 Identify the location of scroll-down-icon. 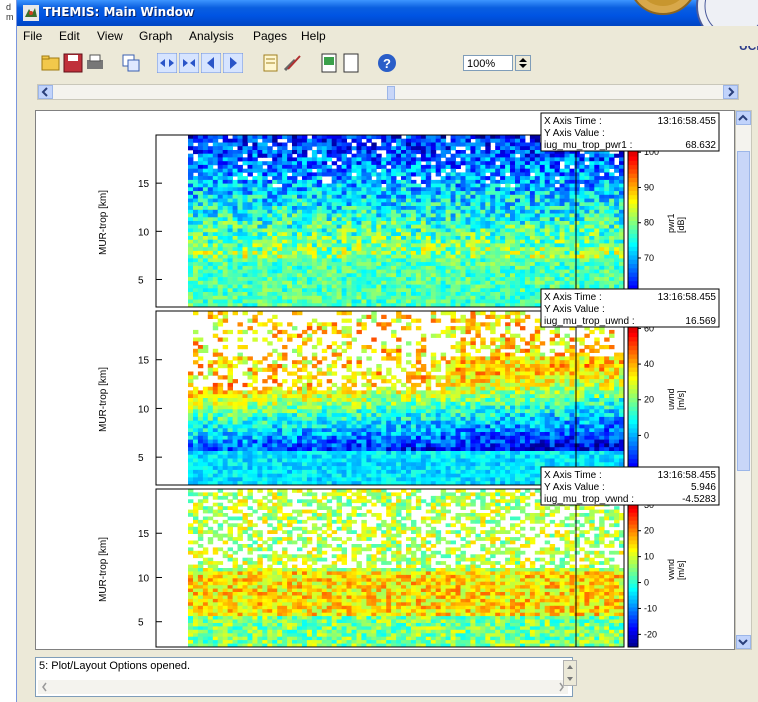
(743, 642).